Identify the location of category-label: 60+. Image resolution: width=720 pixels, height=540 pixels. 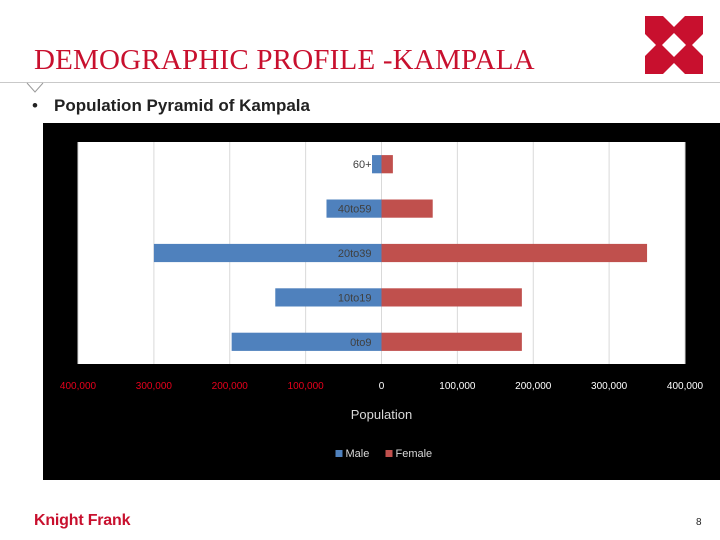
(362, 165).